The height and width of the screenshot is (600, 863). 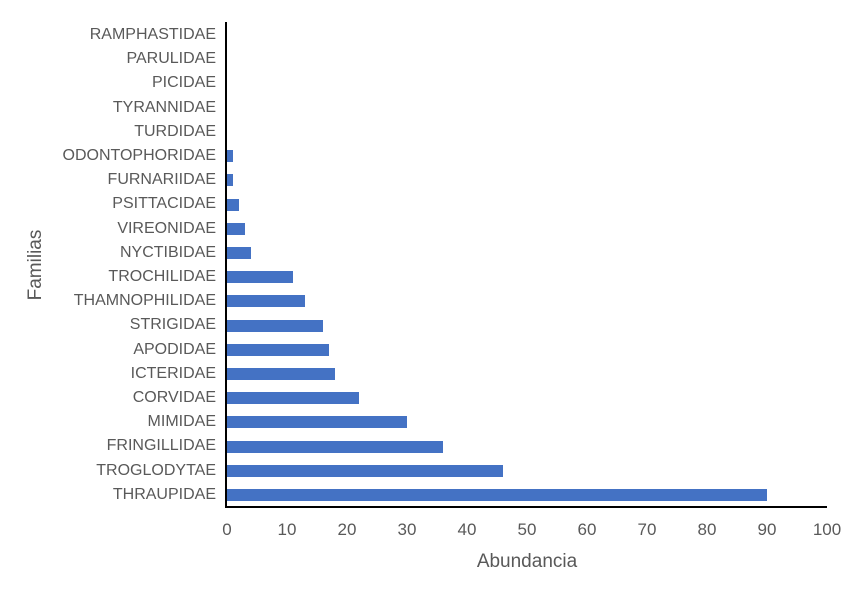 What do you see at coordinates (164, 204) in the screenshot?
I see `category-label-psittacidae: PSITTACIDAE` at bounding box center [164, 204].